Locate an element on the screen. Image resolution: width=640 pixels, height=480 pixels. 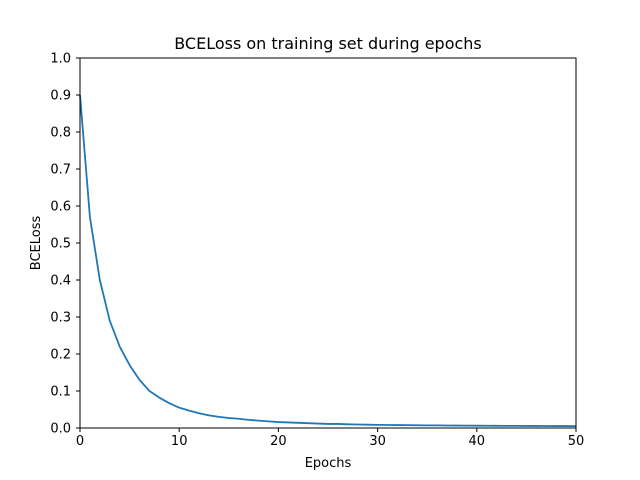
x-tick-label: 20 is located at coordinates (278, 441).